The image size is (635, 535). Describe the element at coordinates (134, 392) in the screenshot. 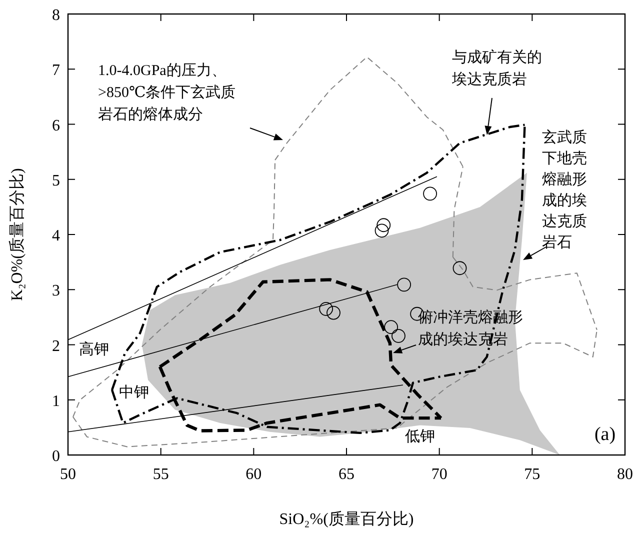

I see `annotation: 中钾` at that location.